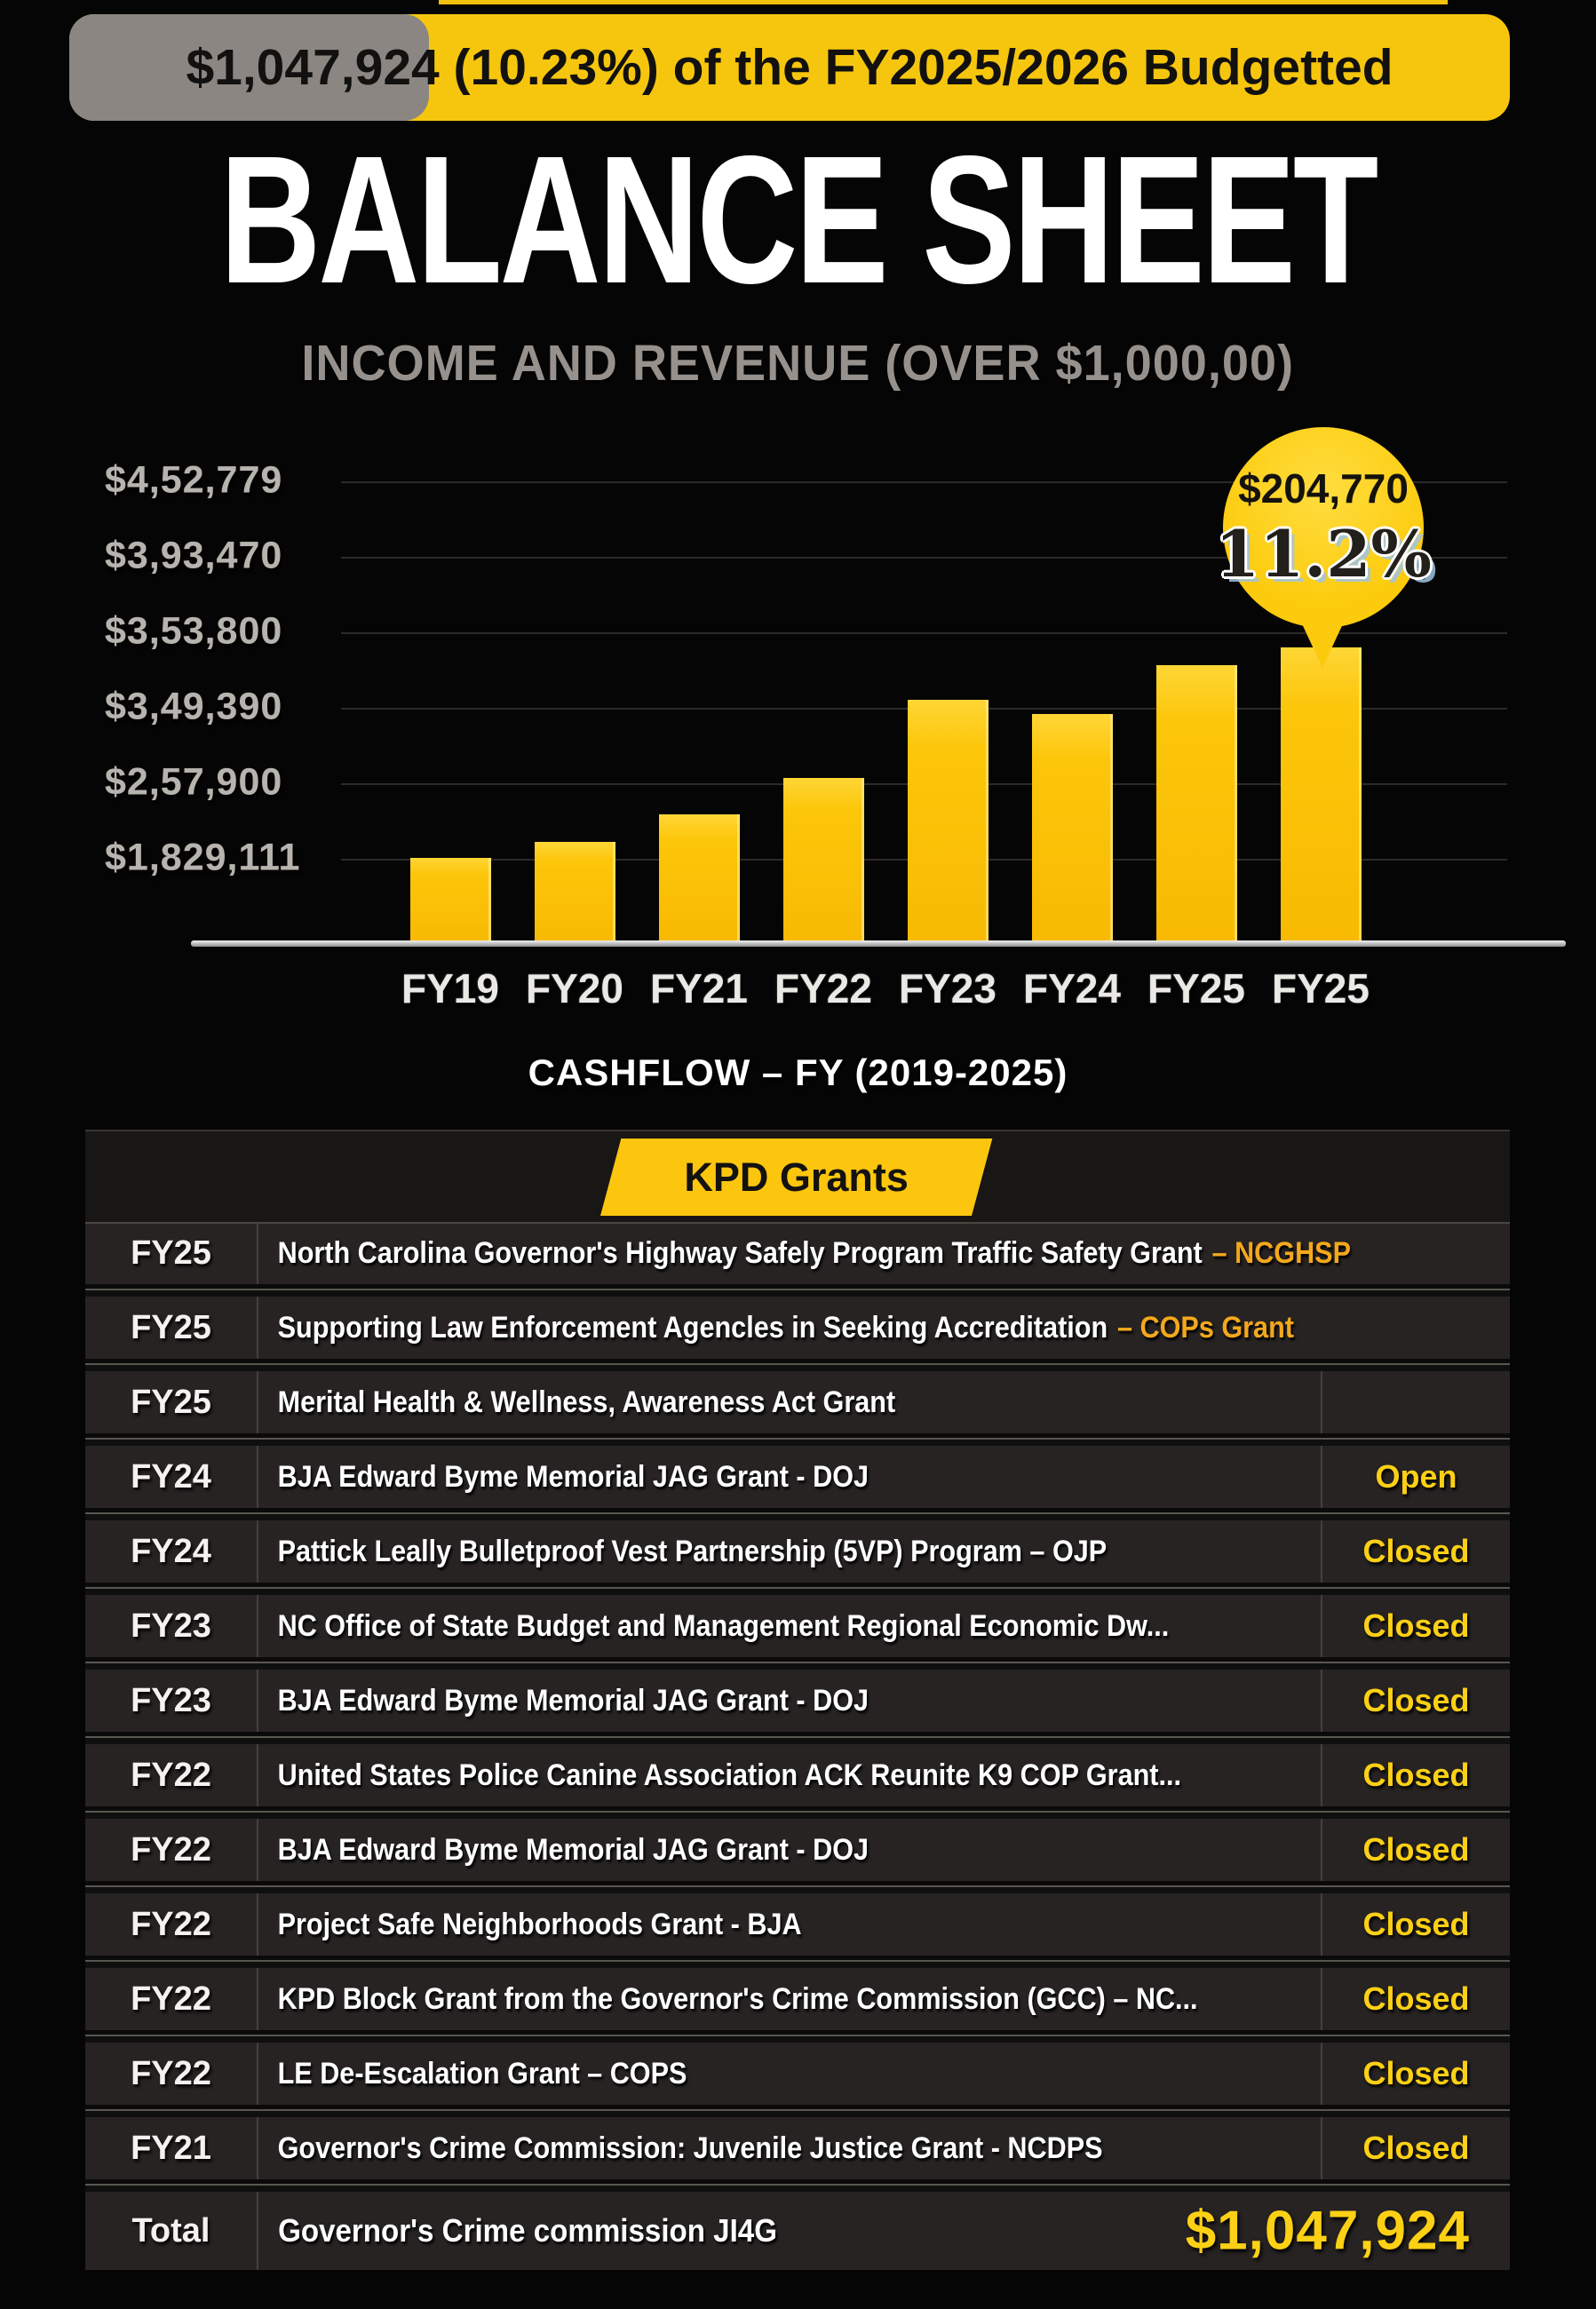 This screenshot has height=2309, width=1596. What do you see at coordinates (194, 706) in the screenshot?
I see `y-tick-label: $3,49,390` at bounding box center [194, 706].